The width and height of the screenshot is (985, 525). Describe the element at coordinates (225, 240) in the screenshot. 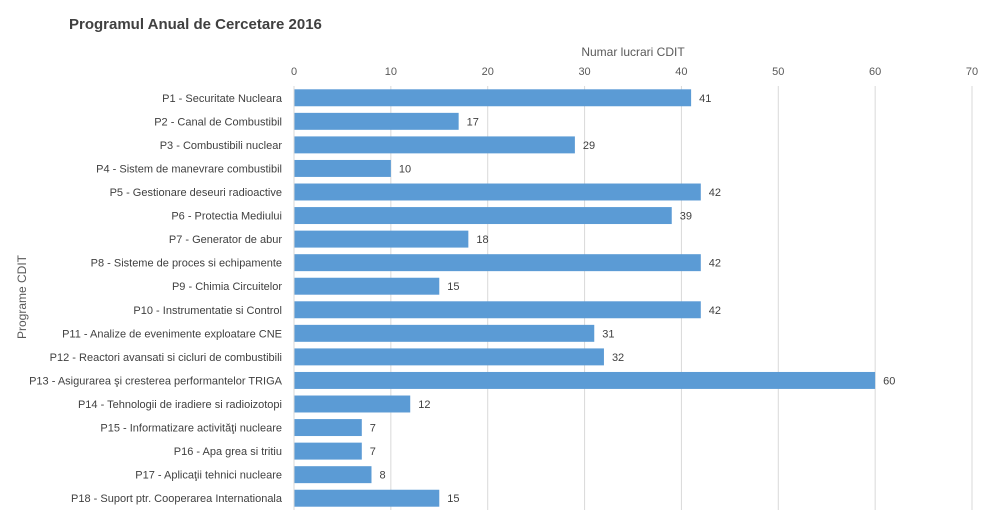

I see `category-label: P7 - Generator de abur` at that location.